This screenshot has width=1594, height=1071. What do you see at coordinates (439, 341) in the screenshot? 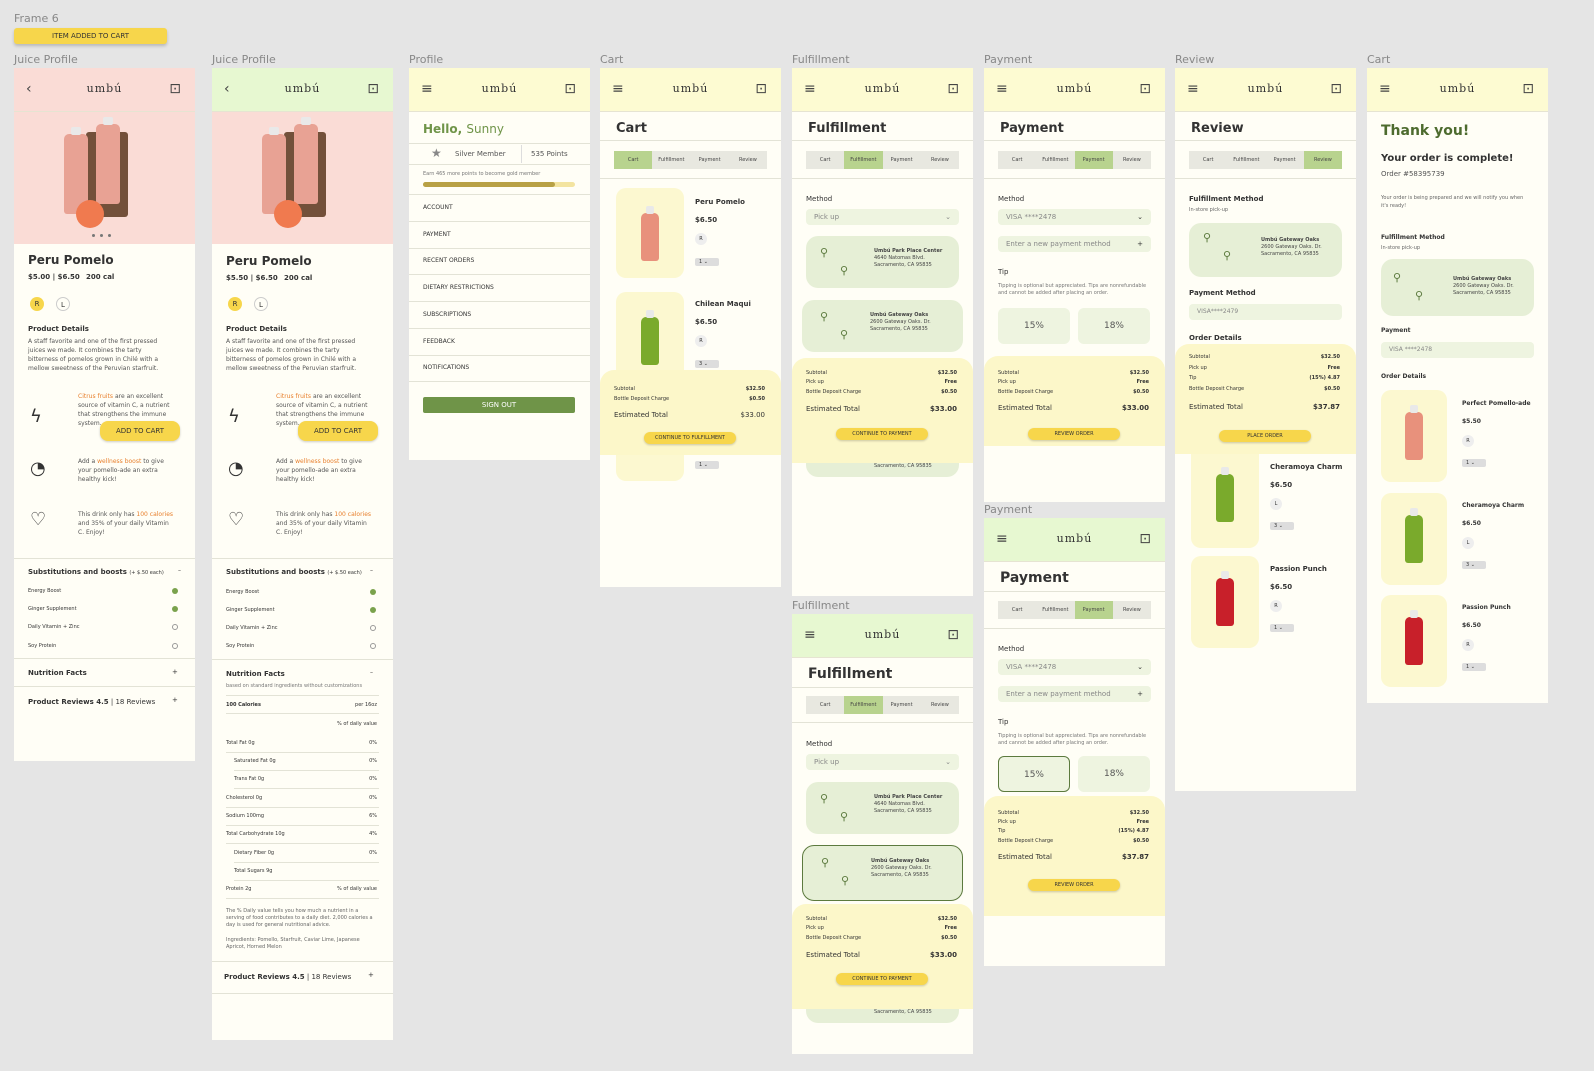
I see `profile-menu-item: FEEDBACK` at bounding box center [439, 341].